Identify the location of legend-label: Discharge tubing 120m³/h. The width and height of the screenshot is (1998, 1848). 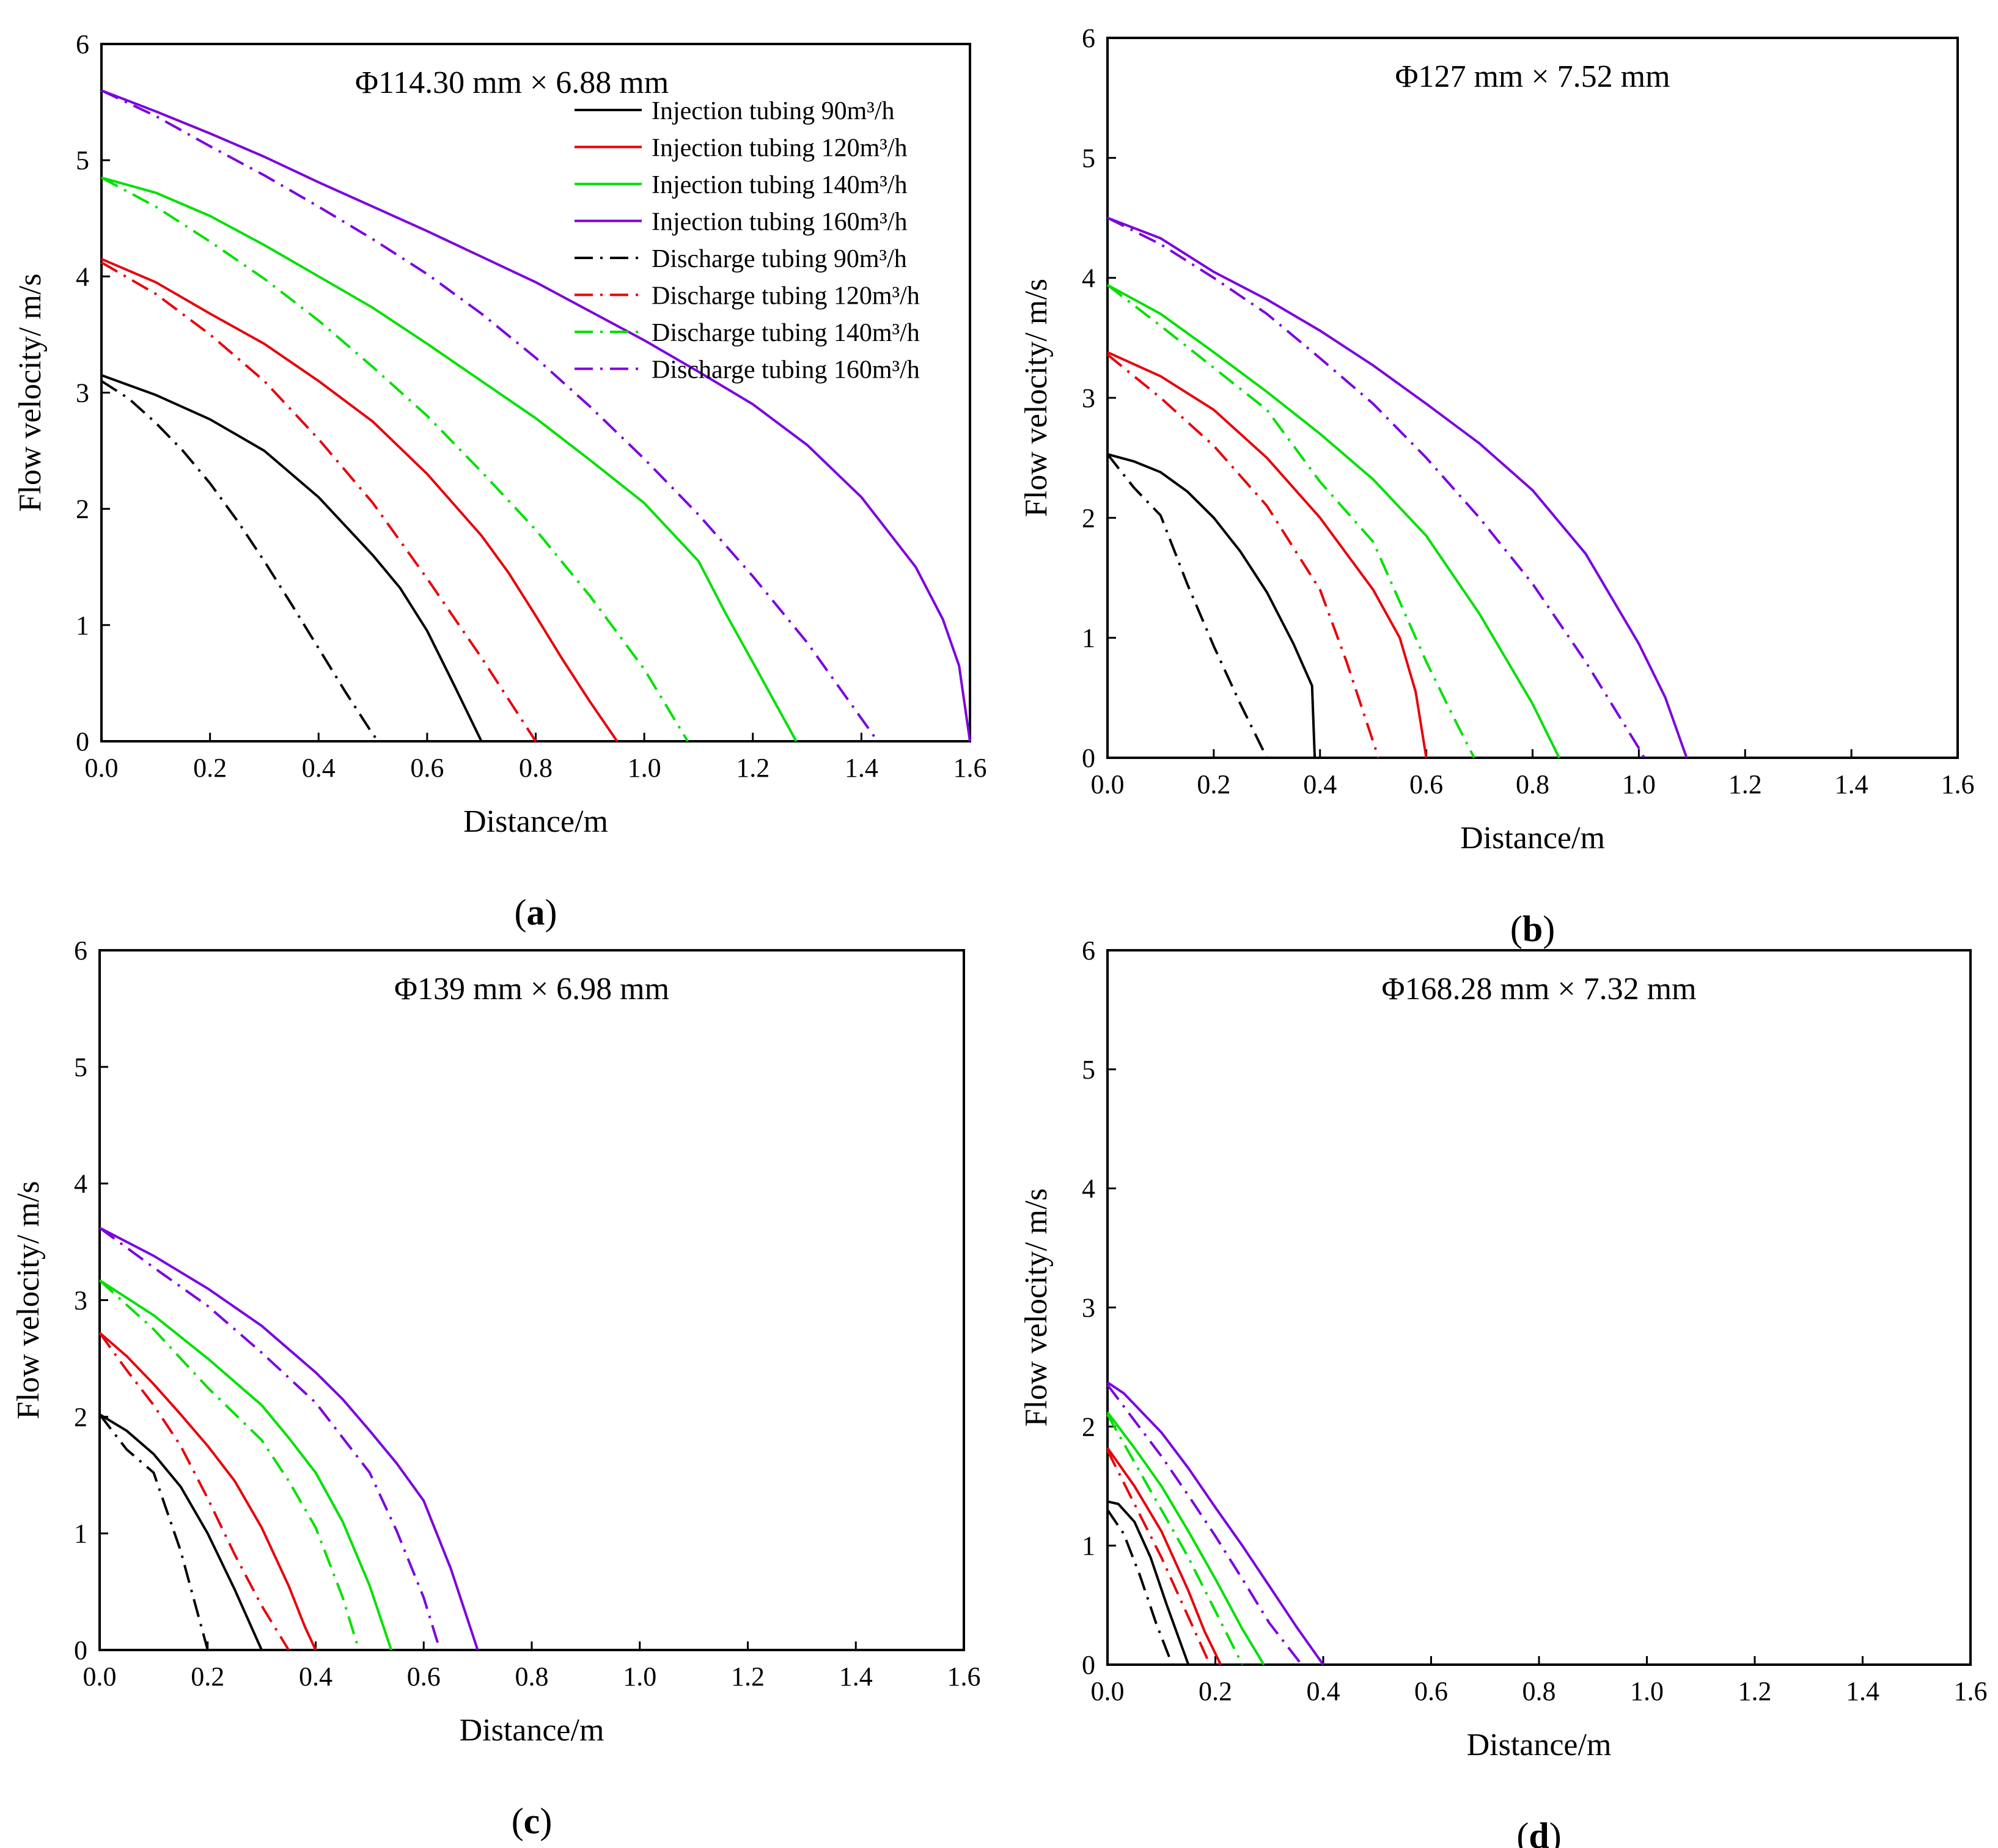
(786, 296).